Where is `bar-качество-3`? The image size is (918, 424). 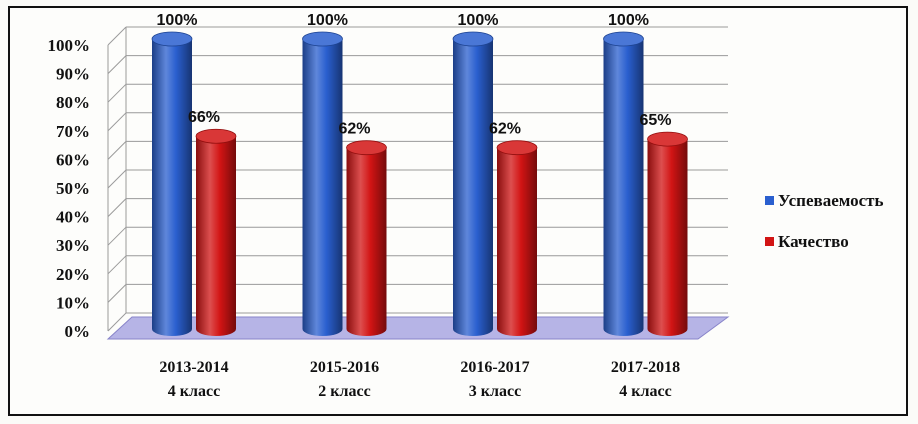
bar-качество-3 is located at coordinates (667, 237).